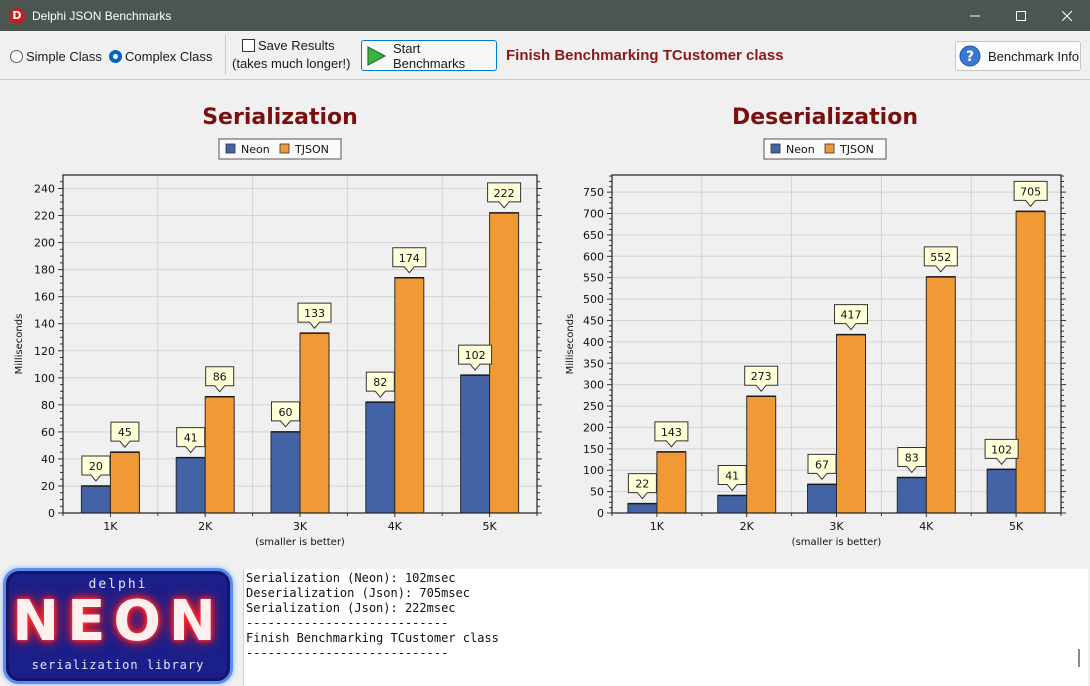  Describe the element at coordinates (645, 55) in the screenshot. I see `status-message: Finish Benchmarking TCustomer class` at that location.